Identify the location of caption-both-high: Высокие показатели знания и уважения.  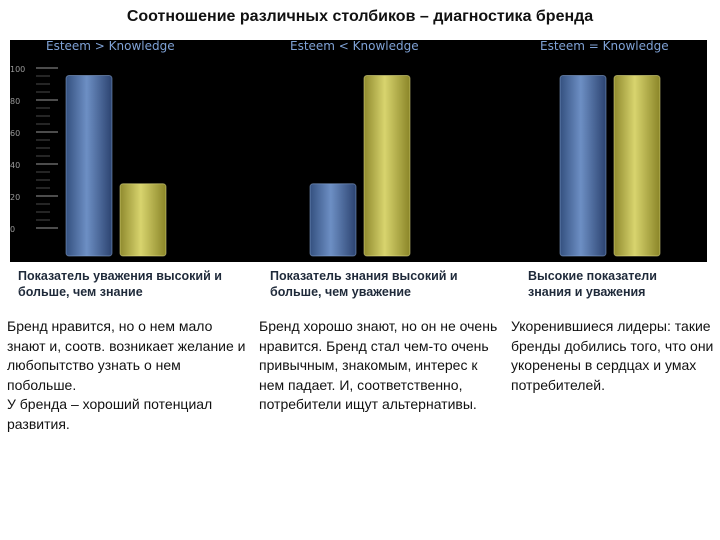
(613, 283).